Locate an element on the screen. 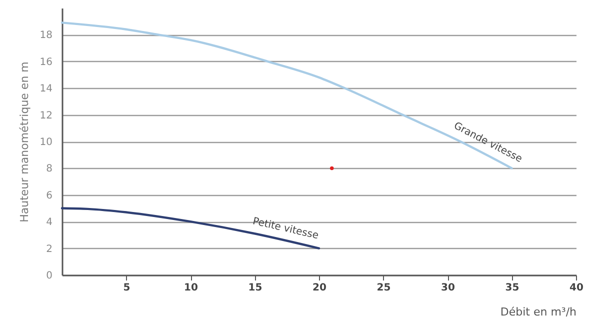  y-tick-label: 0 is located at coordinates (49, 276).